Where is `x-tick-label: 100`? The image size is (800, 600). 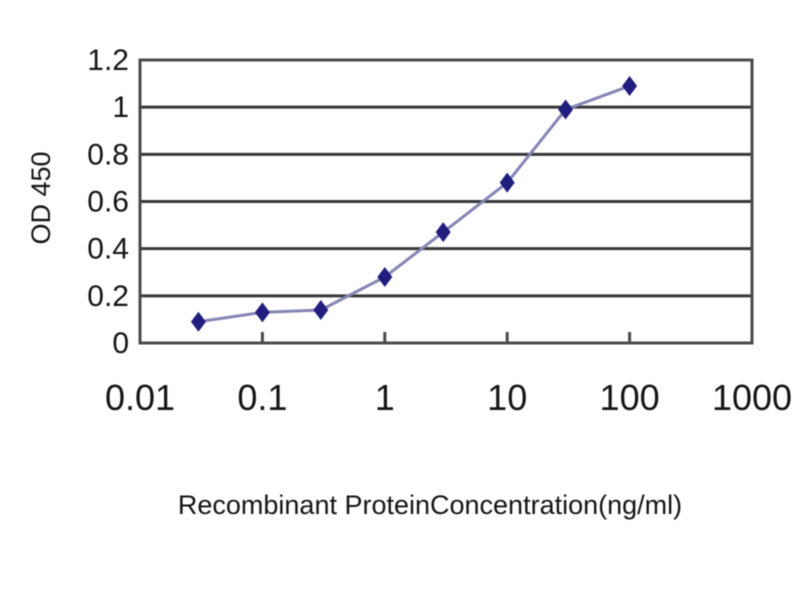
x-tick-label: 100 is located at coordinates (630, 397).